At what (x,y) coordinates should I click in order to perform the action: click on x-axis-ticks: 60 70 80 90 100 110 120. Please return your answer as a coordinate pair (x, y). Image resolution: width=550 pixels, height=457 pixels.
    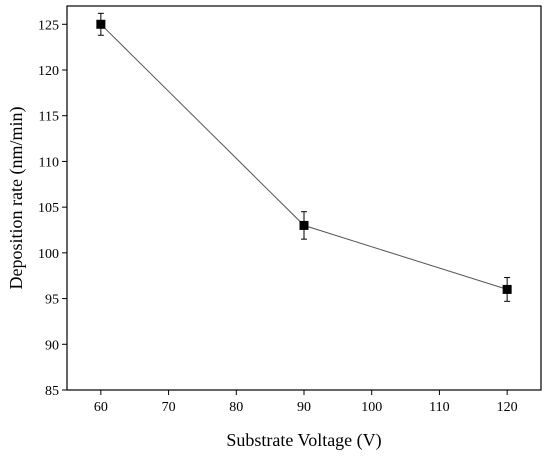
    Looking at the image, I should click on (306, 402).